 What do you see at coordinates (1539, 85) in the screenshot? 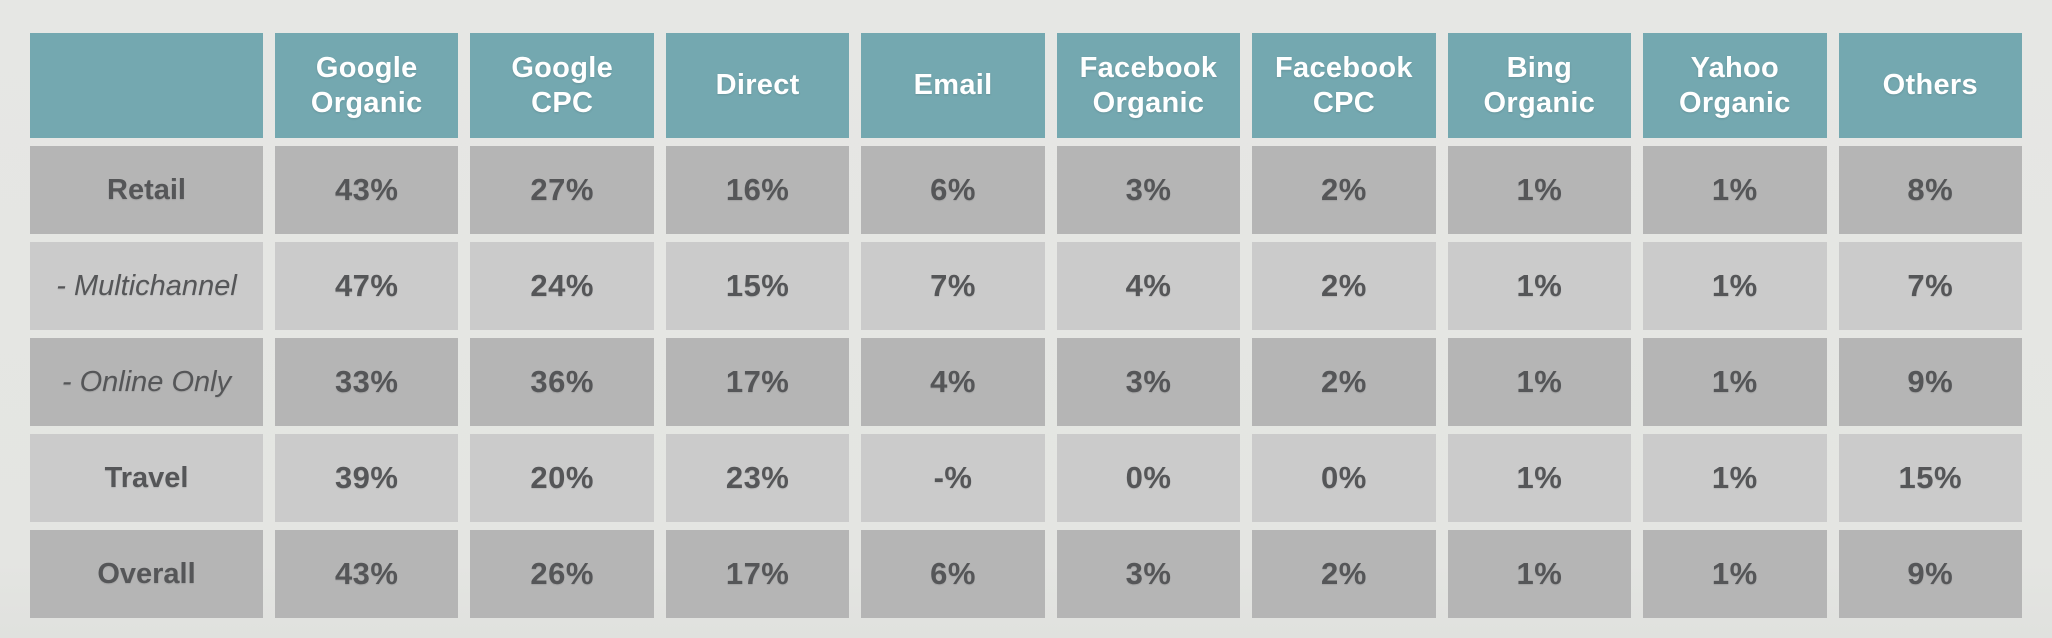
I see `column-header-cell: Bing Organic` at bounding box center [1539, 85].